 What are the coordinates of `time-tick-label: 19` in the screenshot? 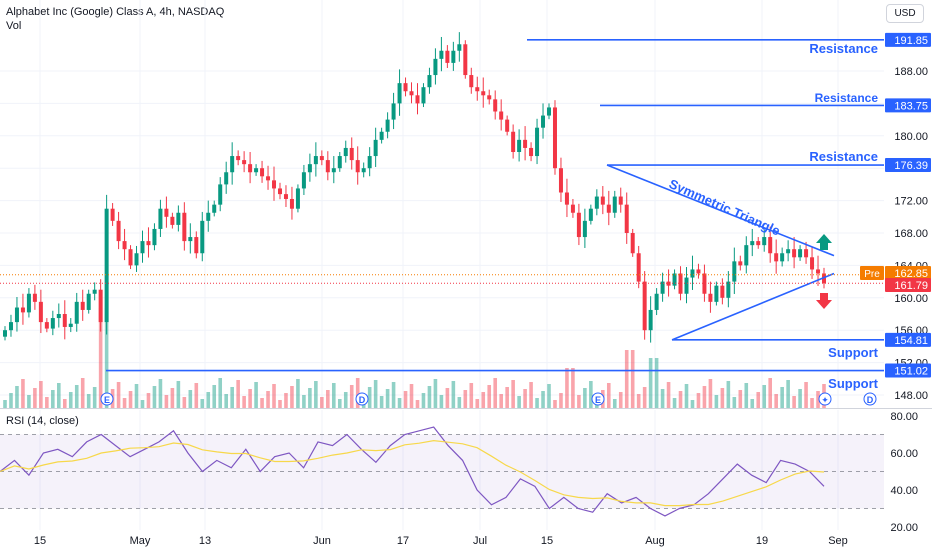 It's located at (762, 541).